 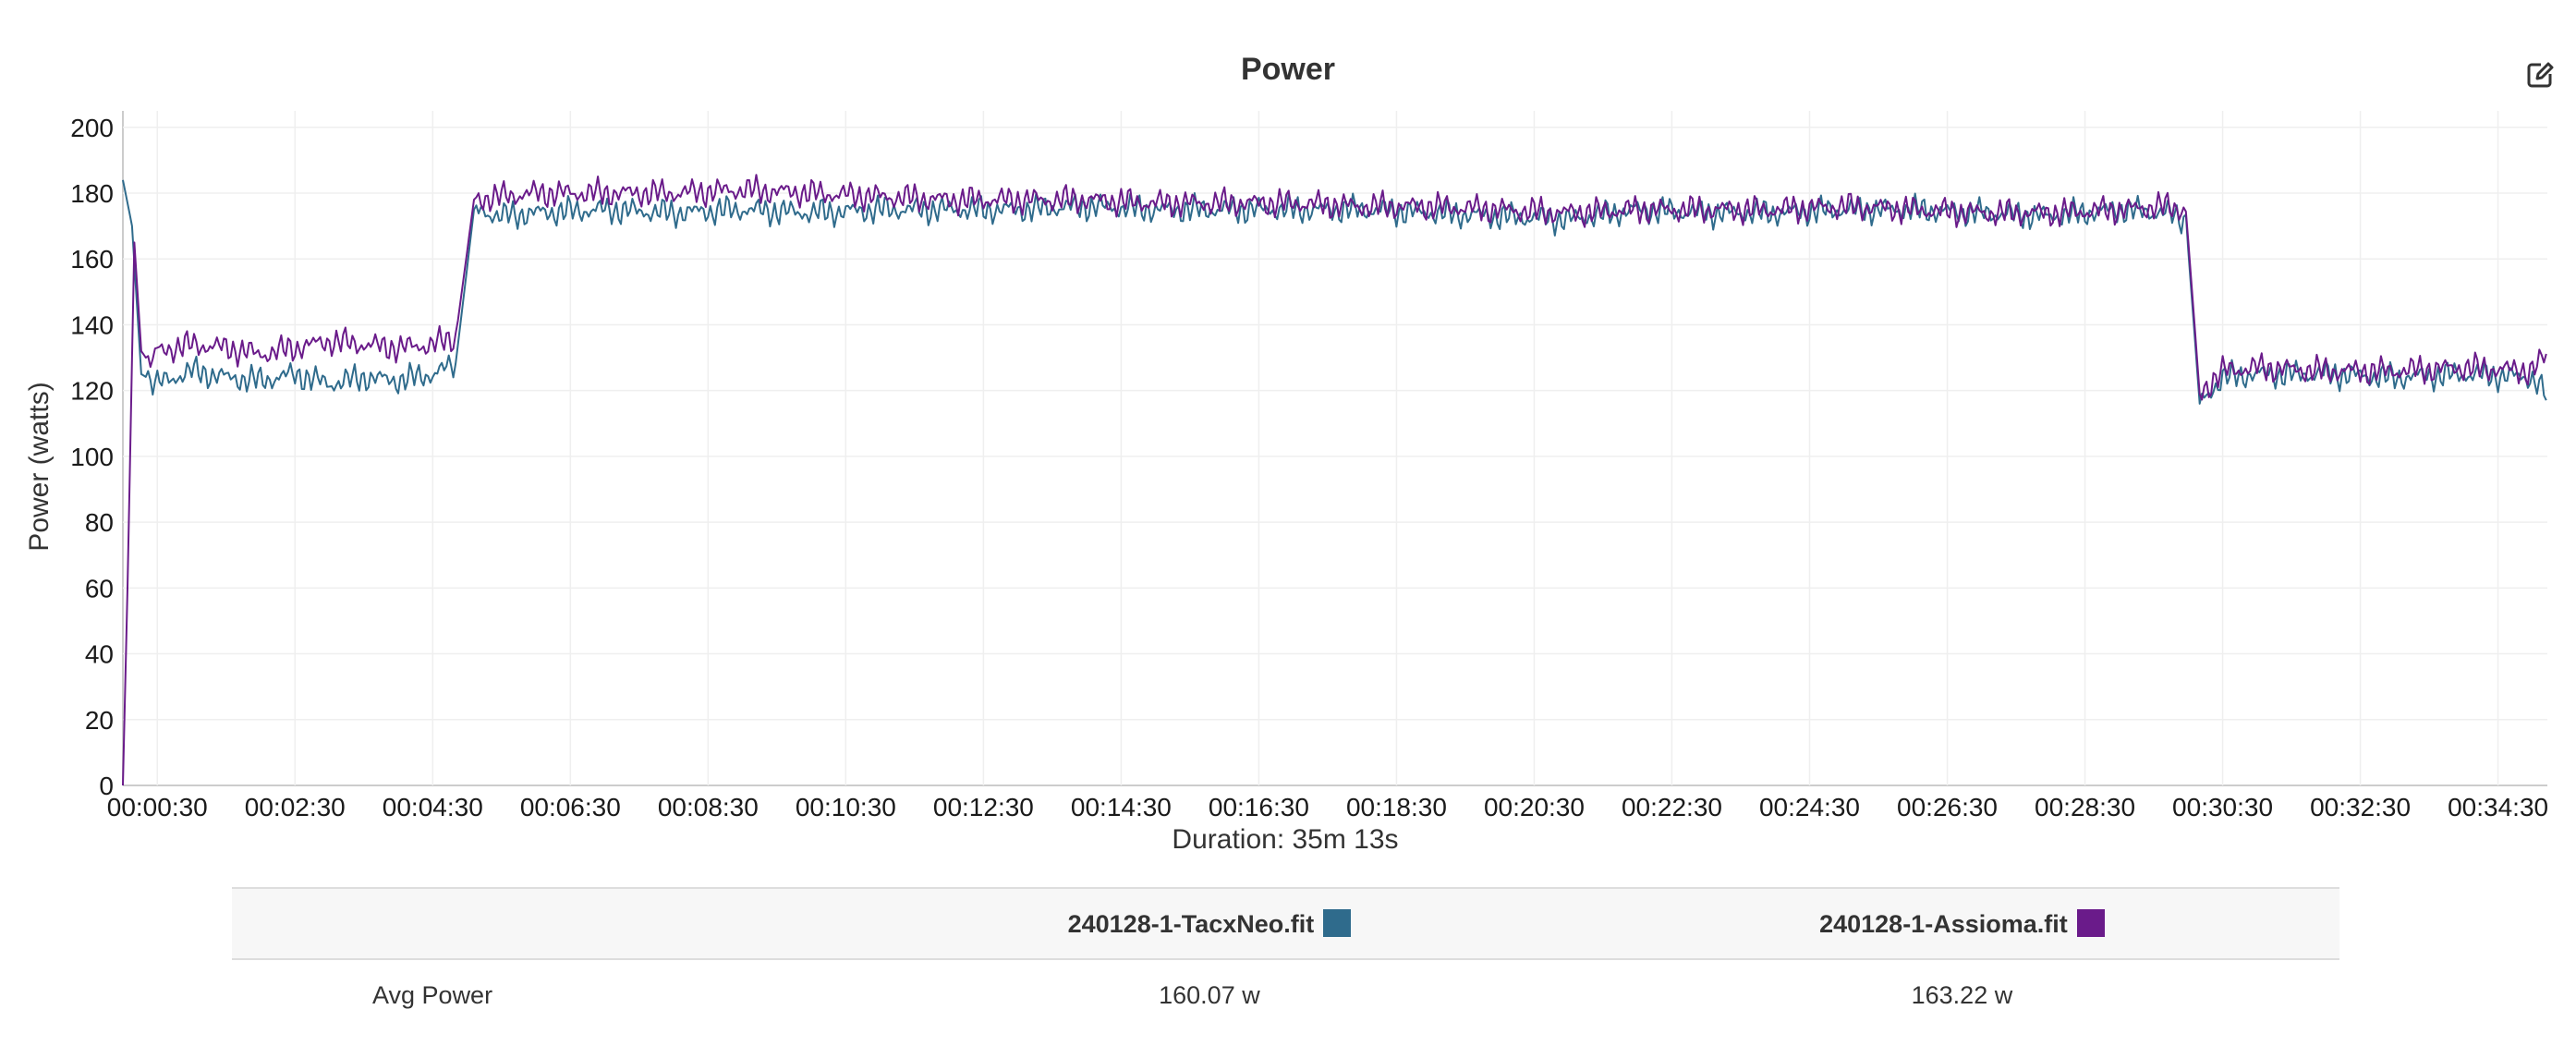 What do you see at coordinates (92, 259) in the screenshot?
I see `y-tick-label: 160` at bounding box center [92, 259].